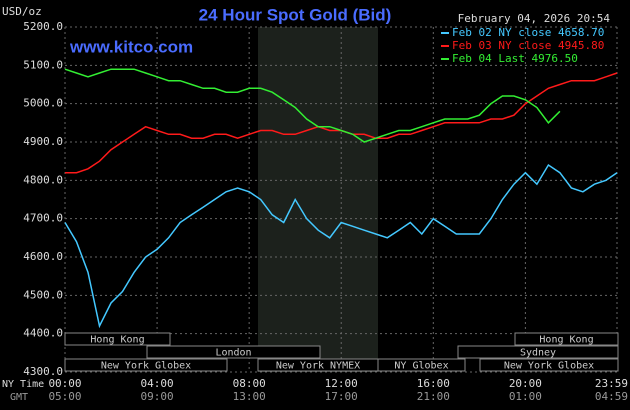 The width and height of the screenshot is (630, 410). What do you see at coordinates (318, 366) in the screenshot?
I see `session-label: New York NYMEX` at bounding box center [318, 366].